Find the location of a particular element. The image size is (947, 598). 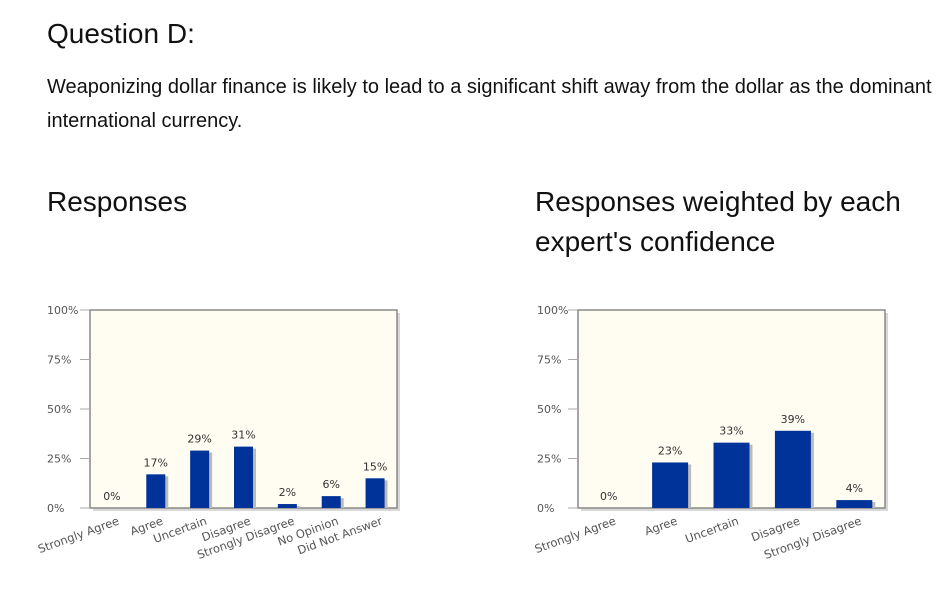

value-label: 31% is located at coordinates (243, 435).